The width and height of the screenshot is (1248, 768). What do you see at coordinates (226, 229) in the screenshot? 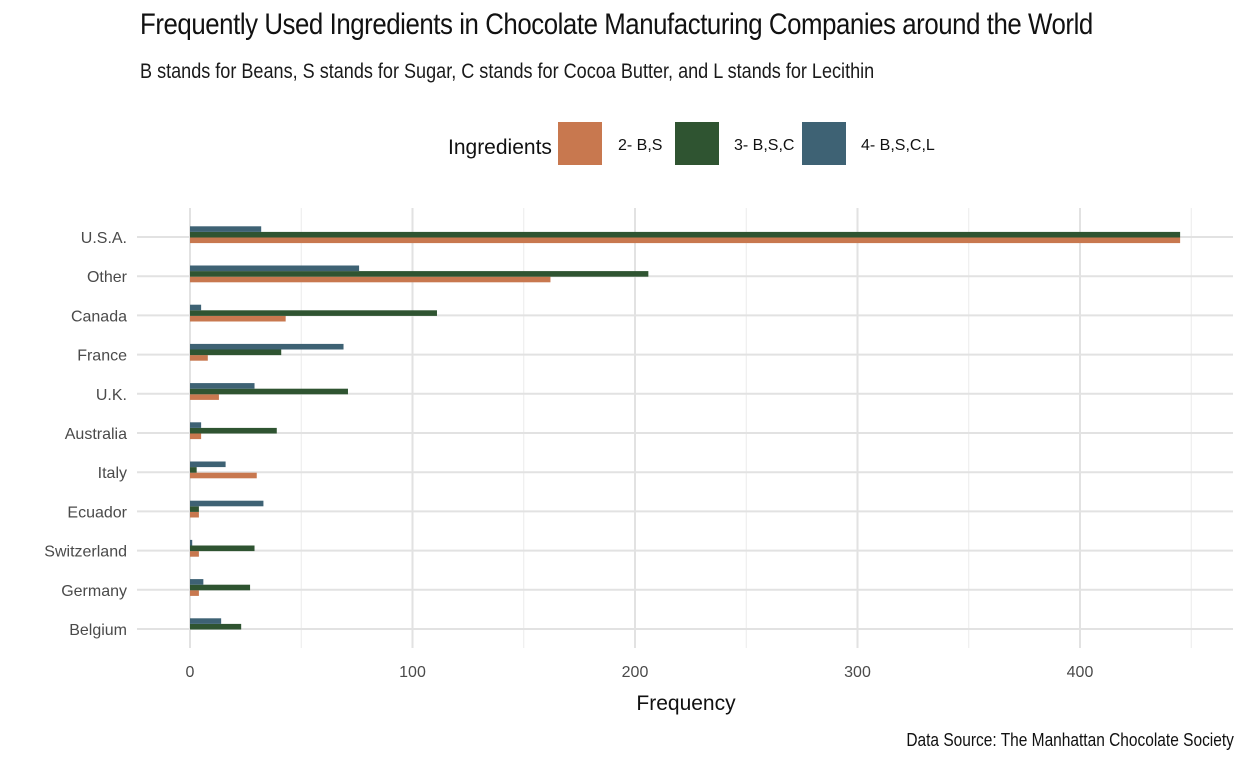
I see `bar-u-s-a--4` at bounding box center [226, 229].